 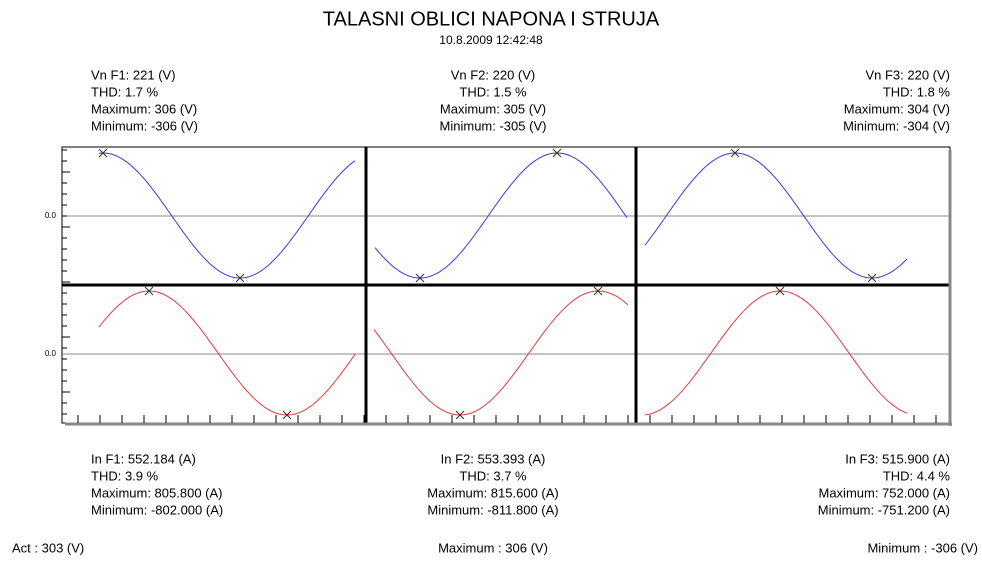 What do you see at coordinates (125, 91) in the screenshot?
I see `stat-line: THD: 1.7 %` at bounding box center [125, 91].